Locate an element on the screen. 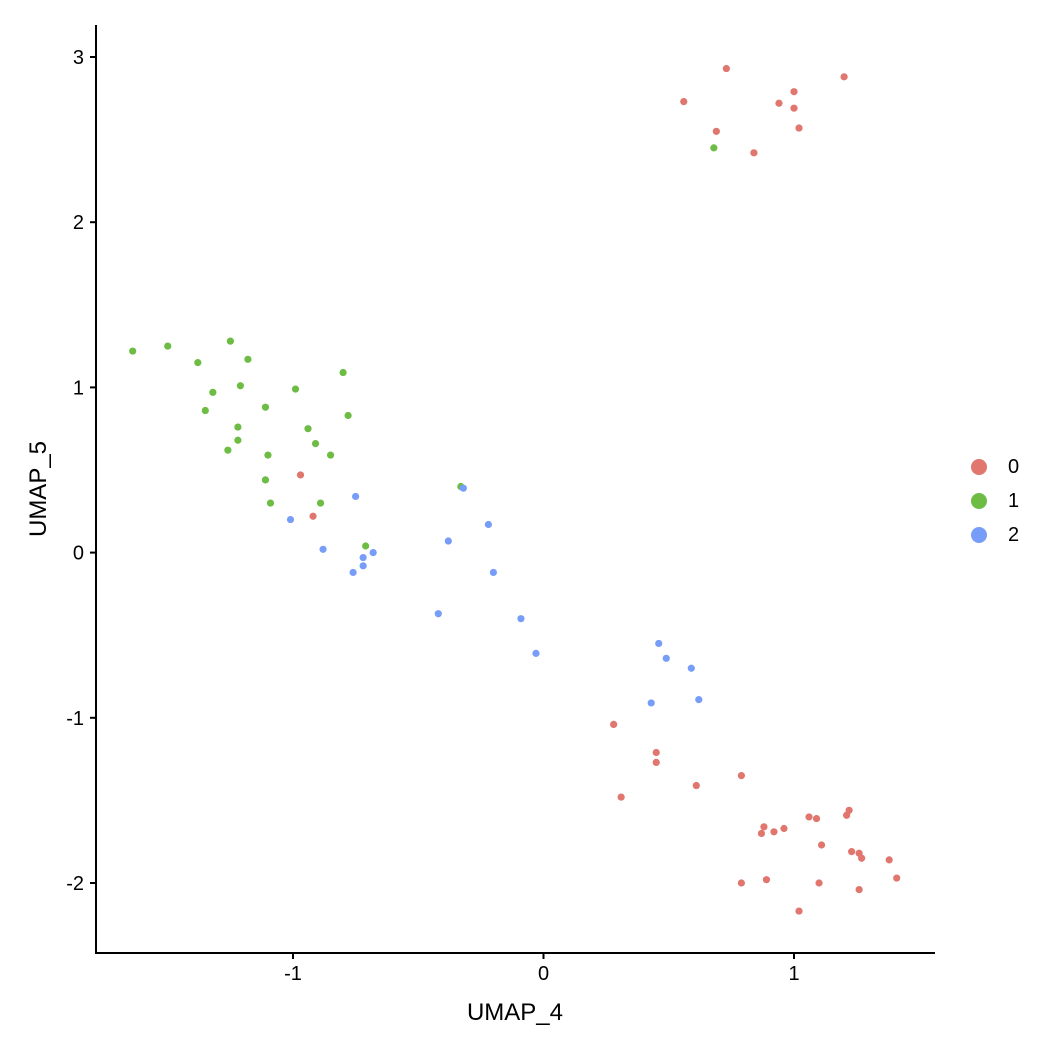  legend-item-1: 1 is located at coordinates (993, 501).